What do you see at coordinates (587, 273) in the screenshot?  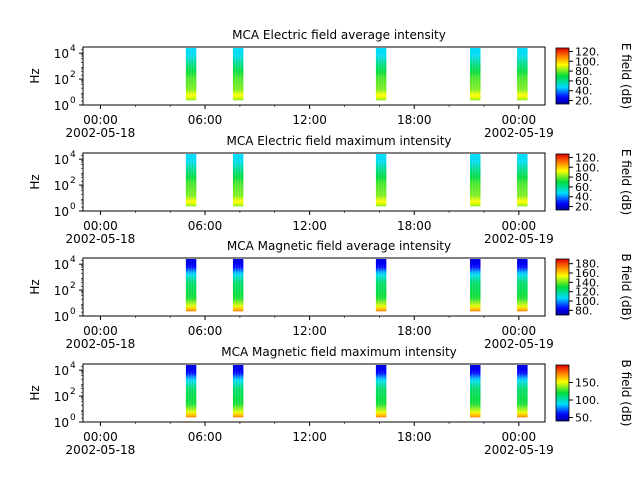 I see `colorbar-tick-label: 160.` at bounding box center [587, 273].